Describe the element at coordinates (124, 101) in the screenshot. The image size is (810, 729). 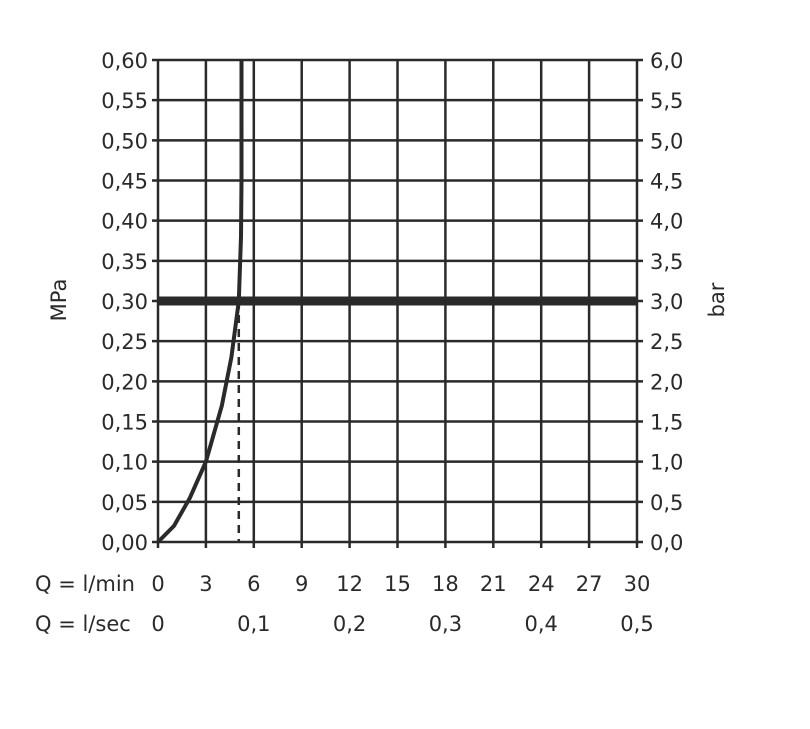
I see `y-tick-label-left: 0,55` at that location.